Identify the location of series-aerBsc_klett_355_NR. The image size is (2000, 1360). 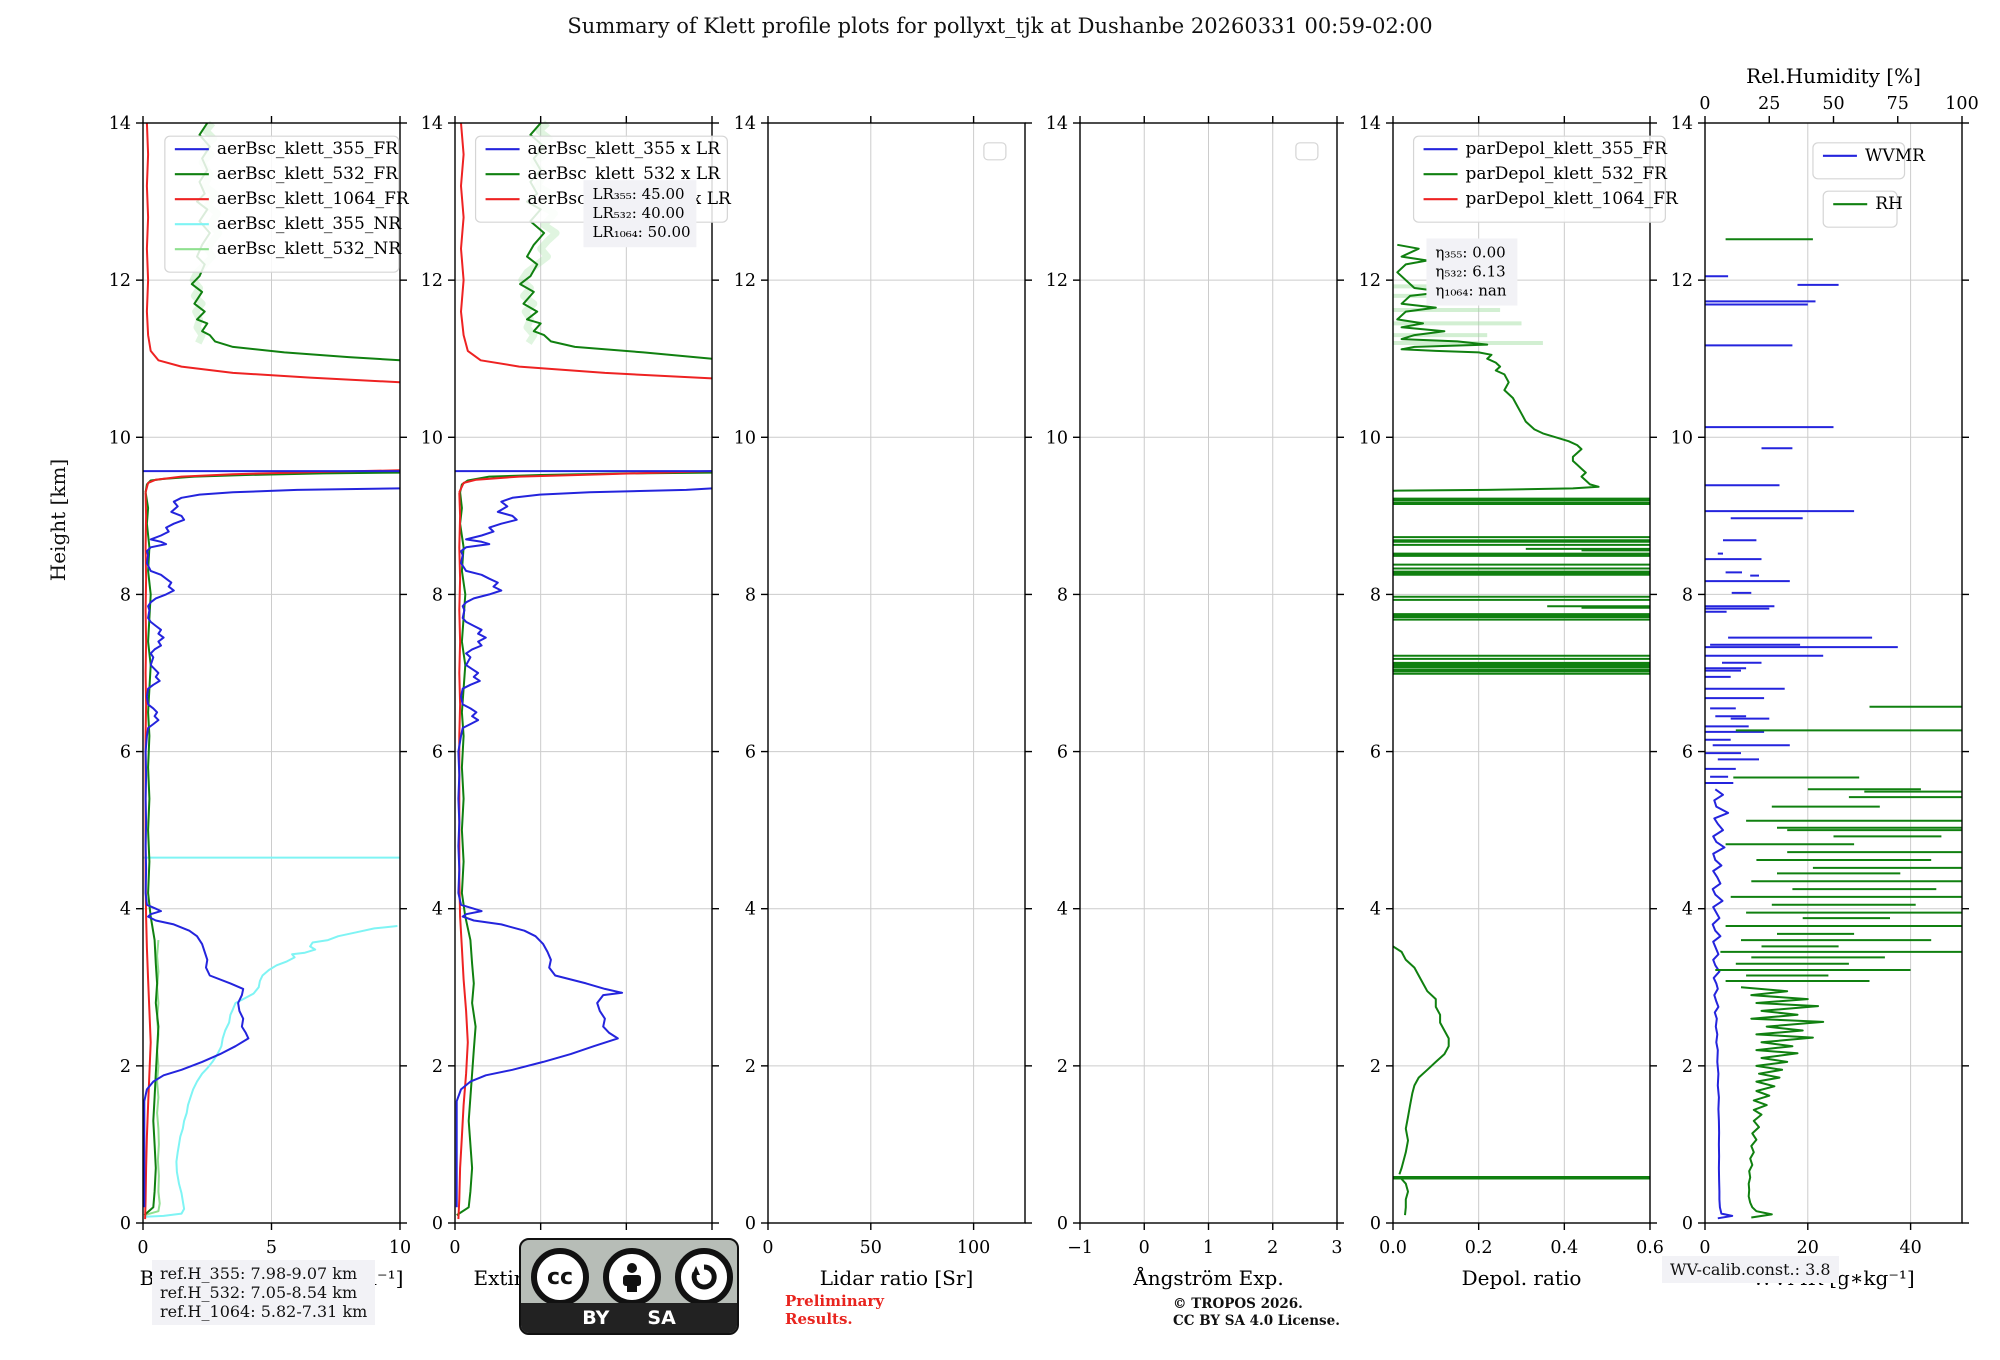
(271, 1071).